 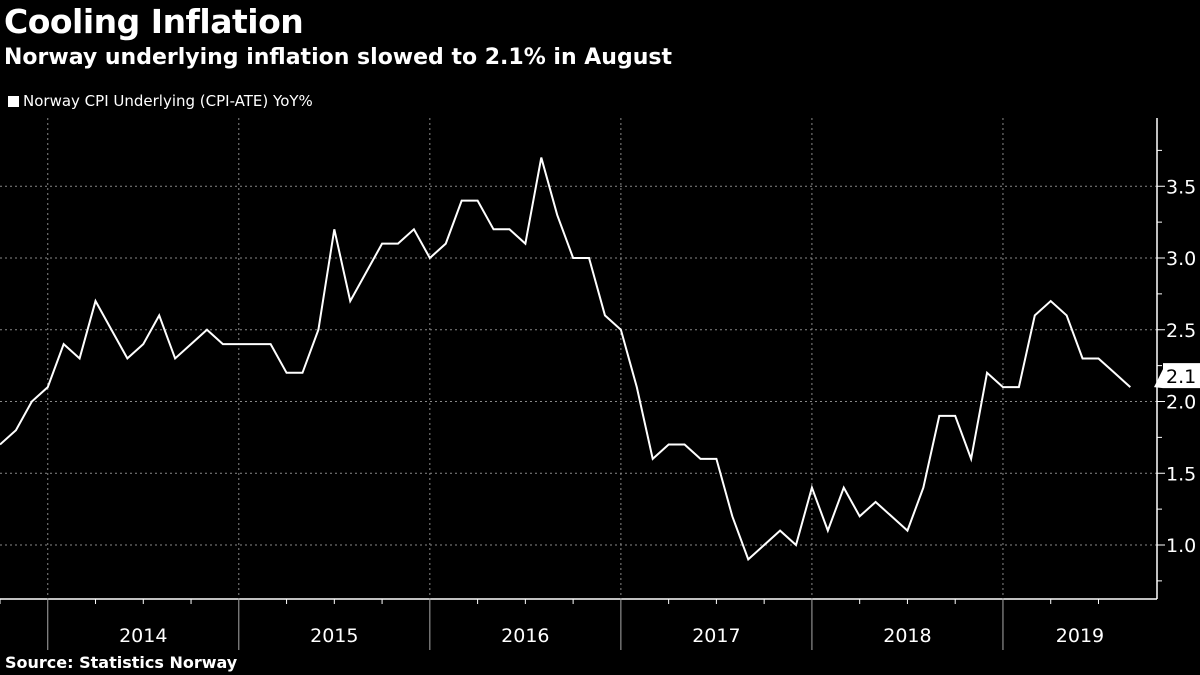 What do you see at coordinates (1181, 403) in the screenshot?
I see `y-tick-label: 2.0` at bounding box center [1181, 403].